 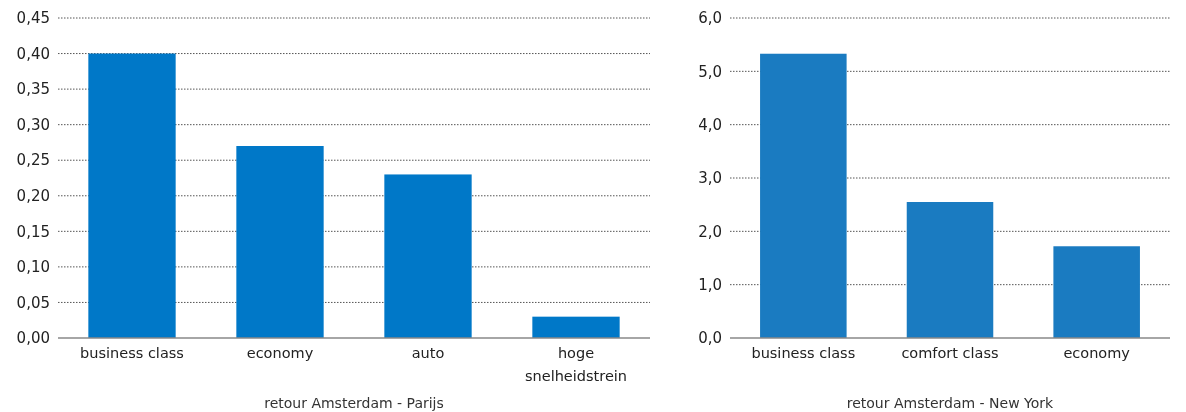 What do you see at coordinates (354, 403) in the screenshot?
I see `x-axis-title: retour Amsterdam - Parijs` at bounding box center [354, 403].